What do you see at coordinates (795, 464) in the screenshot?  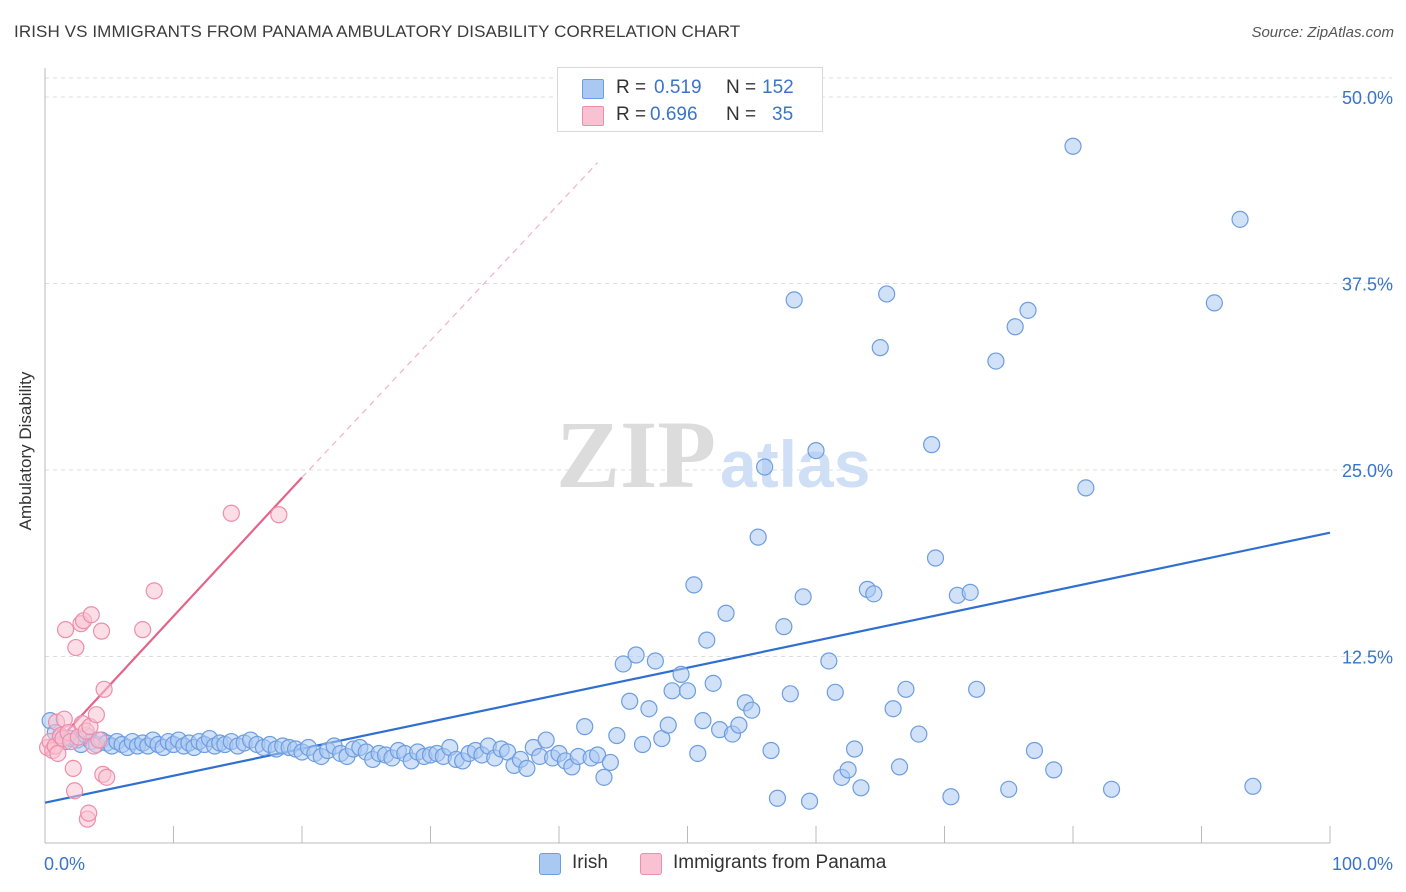 I see `watermark-atlas: atlas` at bounding box center [795, 464].